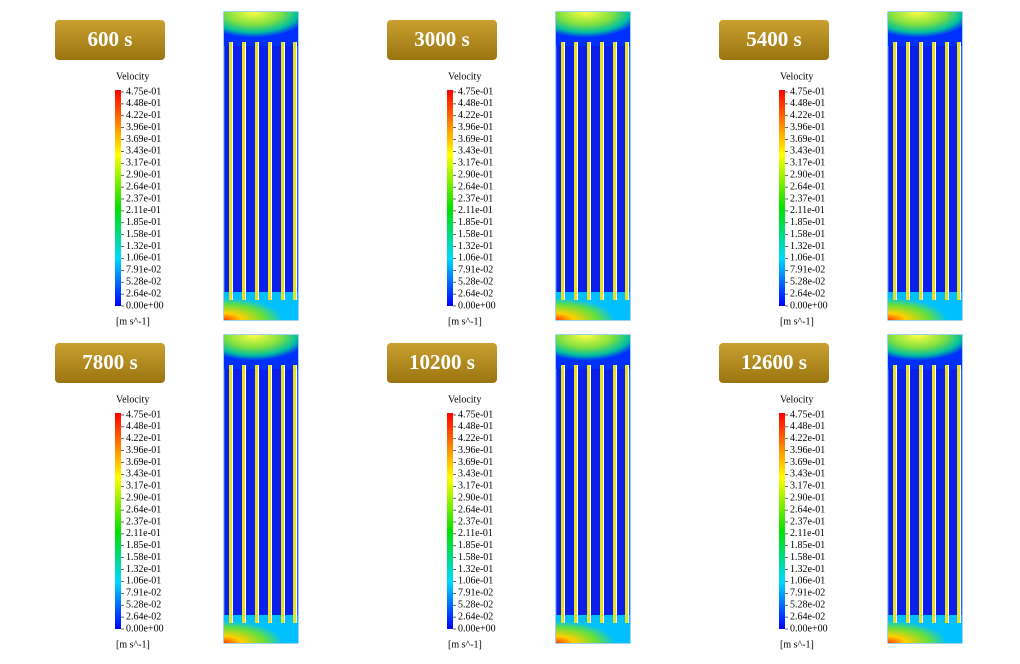 The width and height of the screenshot is (1020, 664). I want to click on time-label: 5400 s, so click(773, 39).